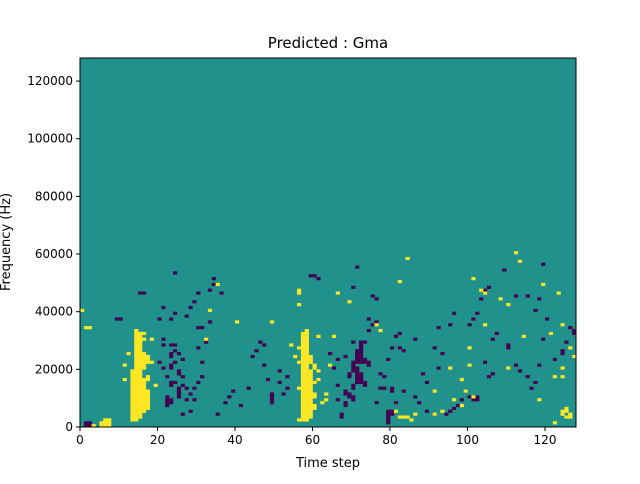 Image resolution: width=640 pixels, height=484 pixels. What do you see at coordinates (328, 43) in the screenshot?
I see `chart-title: Predicted : Gma` at bounding box center [328, 43].